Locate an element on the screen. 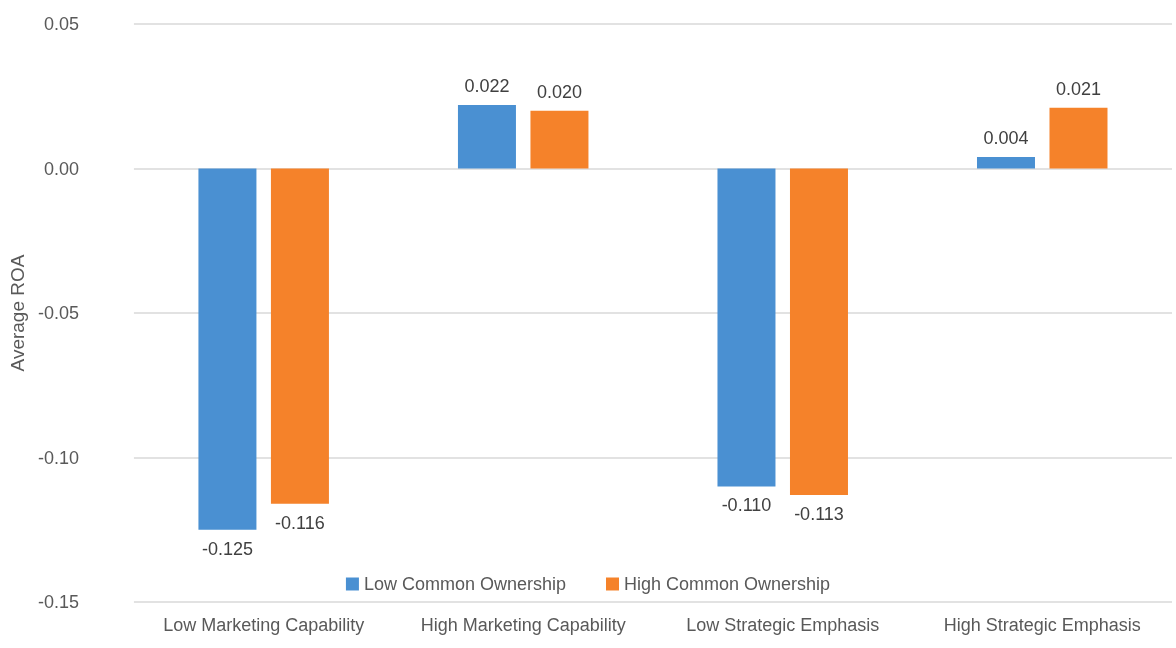 The width and height of the screenshot is (1176, 648). y-tick-label: -0.10 is located at coordinates (58, 457).